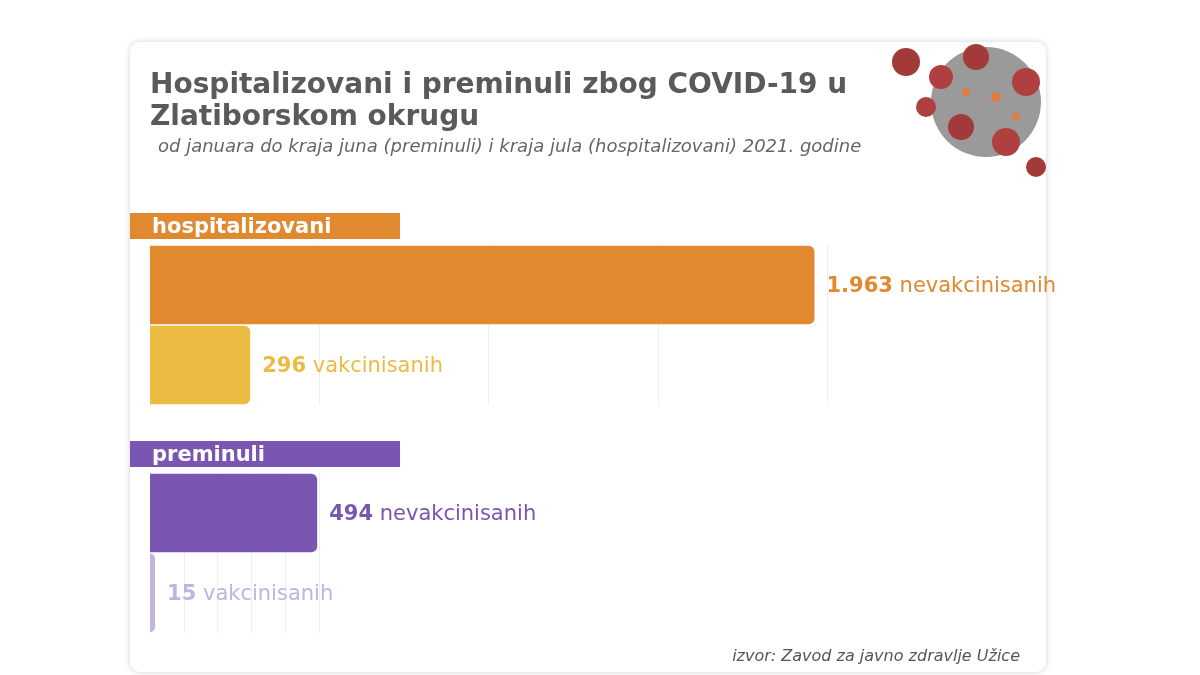 This screenshot has width=1200, height=675. Describe the element at coordinates (433, 513) in the screenshot. I see `data-label: 494 nevakcinisanih` at that location.